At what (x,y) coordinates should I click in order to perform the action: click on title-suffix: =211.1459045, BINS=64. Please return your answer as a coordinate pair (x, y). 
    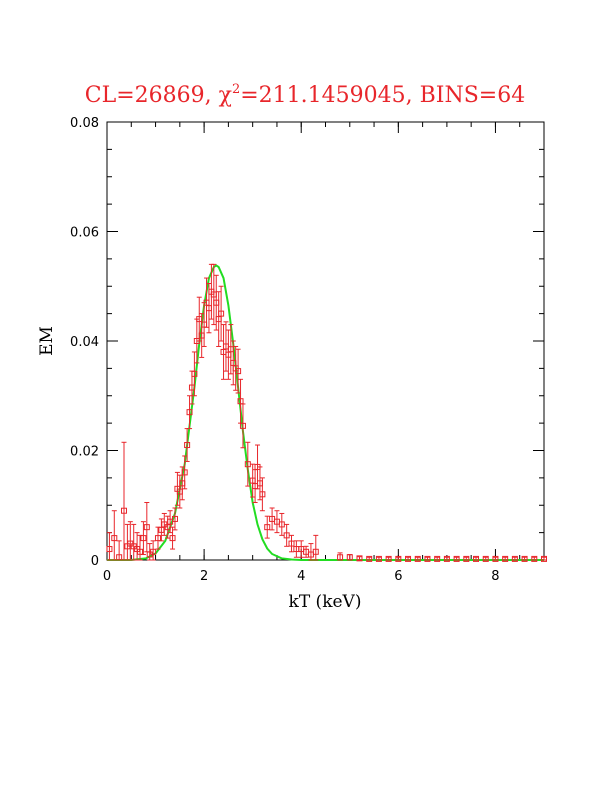
    Looking at the image, I should click on (382, 95).